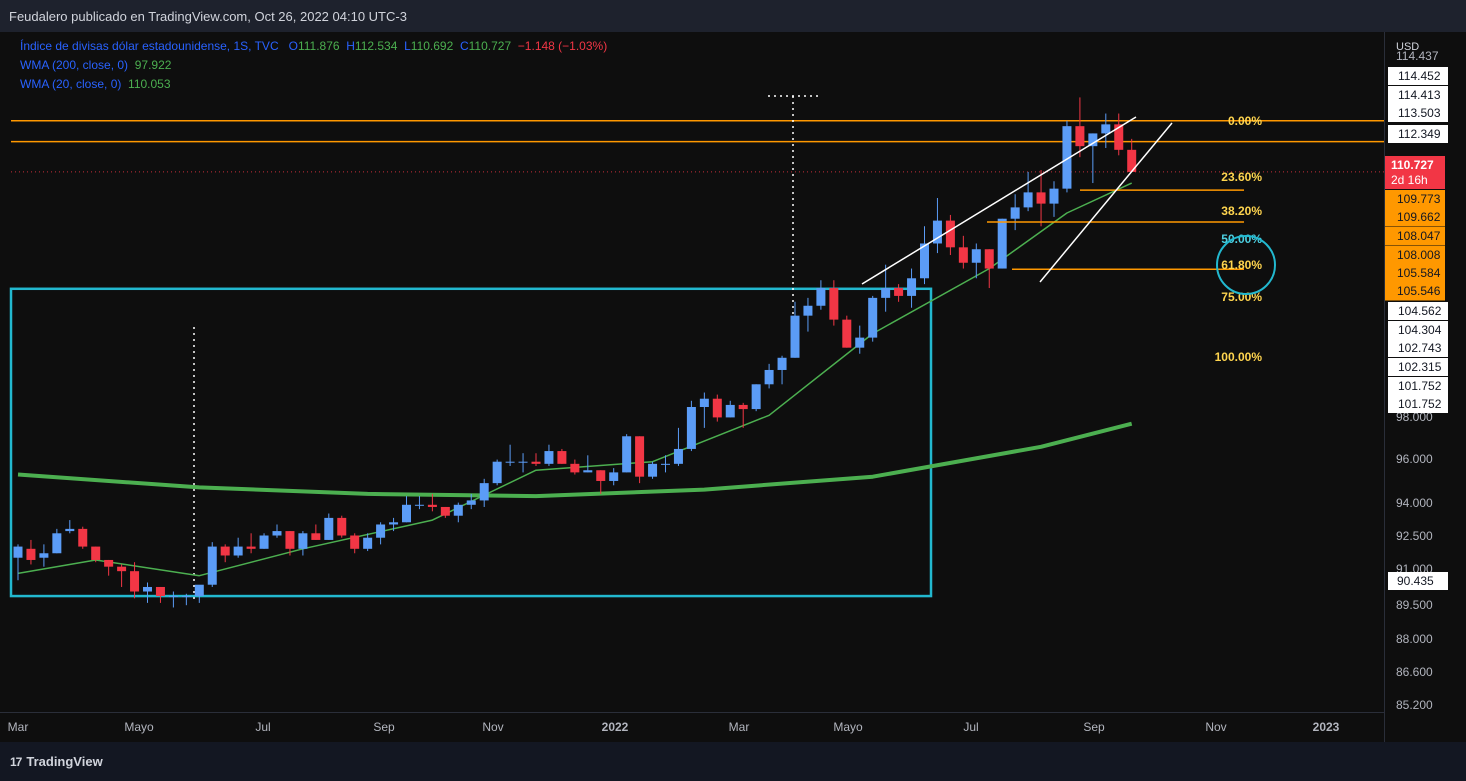 The height and width of the screenshot is (781, 1466). What do you see at coordinates (1412, 165) in the screenshot?
I see `current-price-label: 110.727` at bounding box center [1412, 165].